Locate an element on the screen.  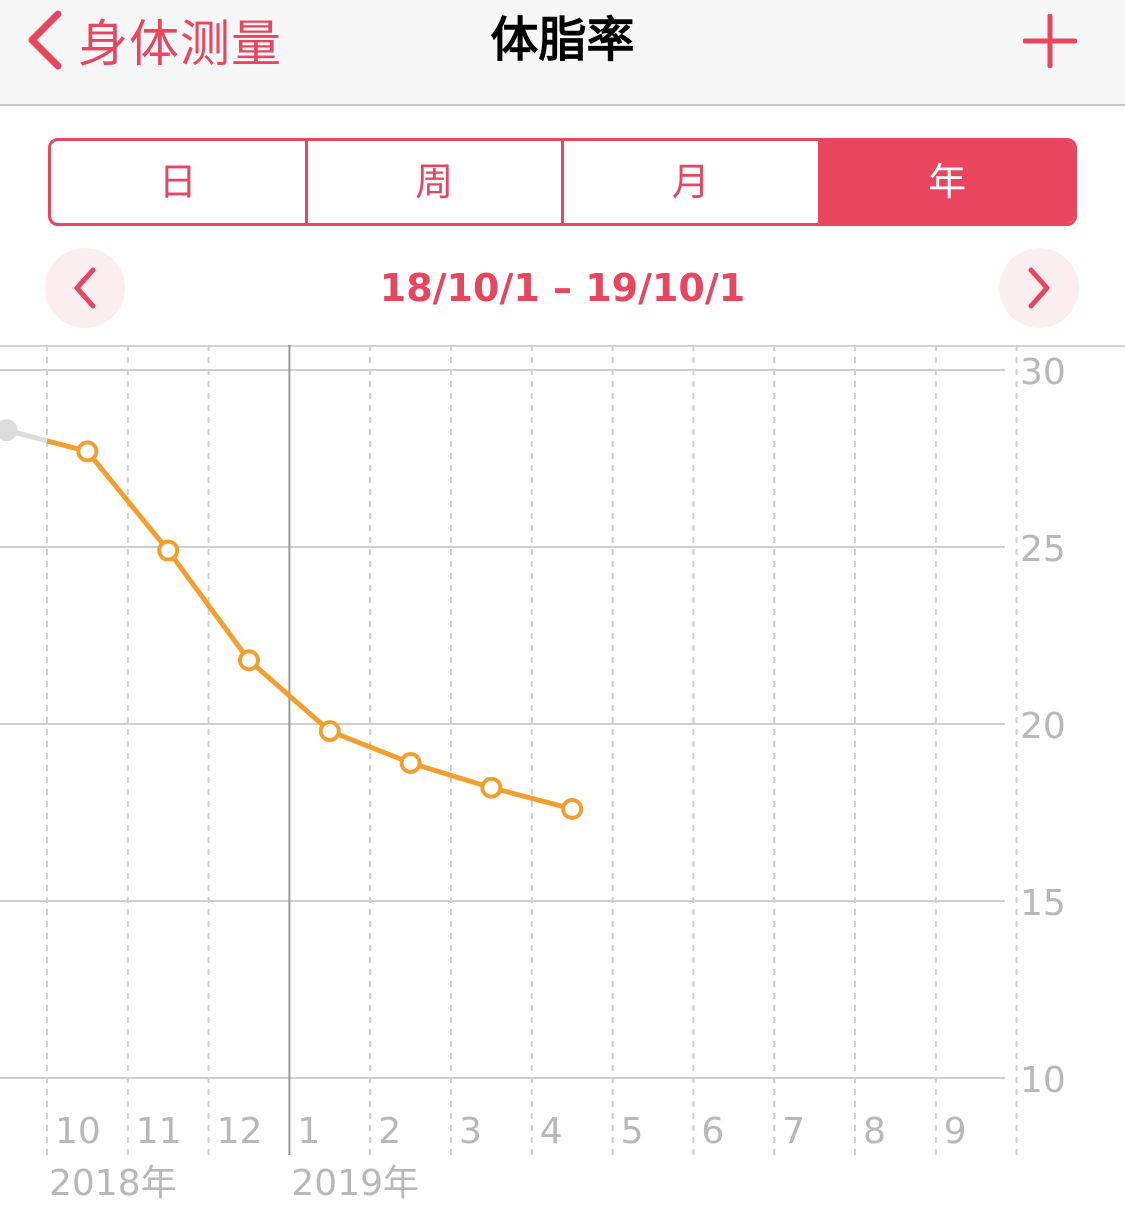
x-tick-label: 11 is located at coordinates (159, 1131).